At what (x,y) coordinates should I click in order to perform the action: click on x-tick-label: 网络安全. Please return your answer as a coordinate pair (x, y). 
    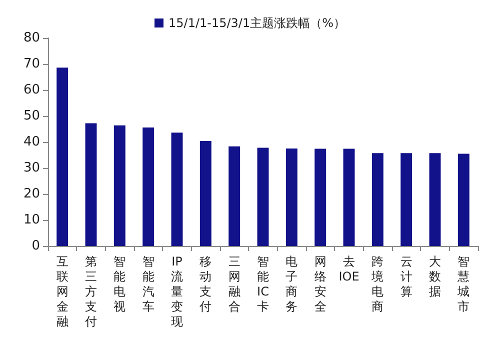
    Looking at the image, I should click on (320, 284).